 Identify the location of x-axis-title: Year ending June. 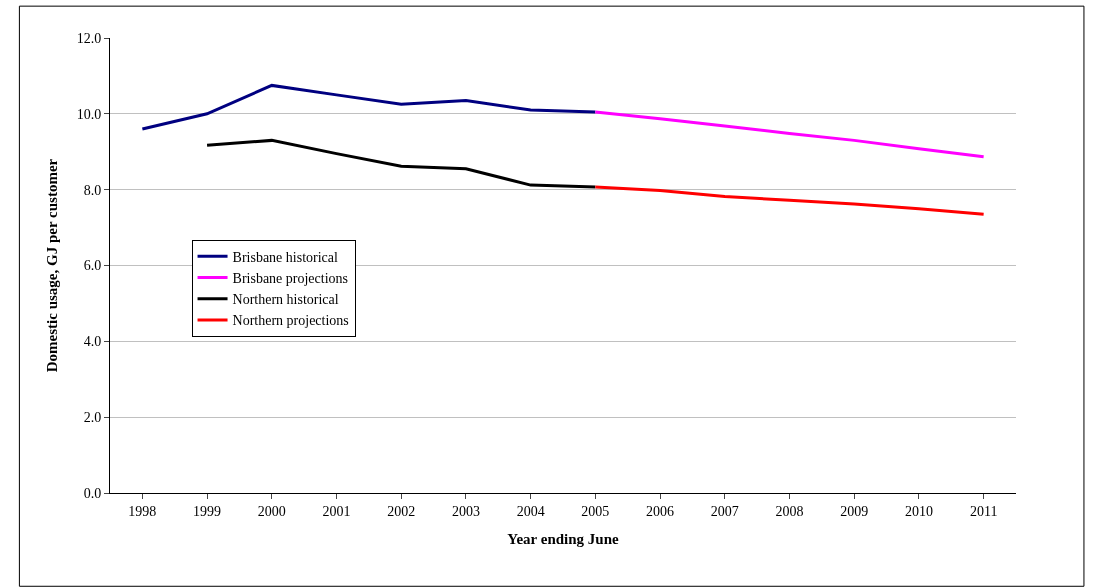
(563, 538).